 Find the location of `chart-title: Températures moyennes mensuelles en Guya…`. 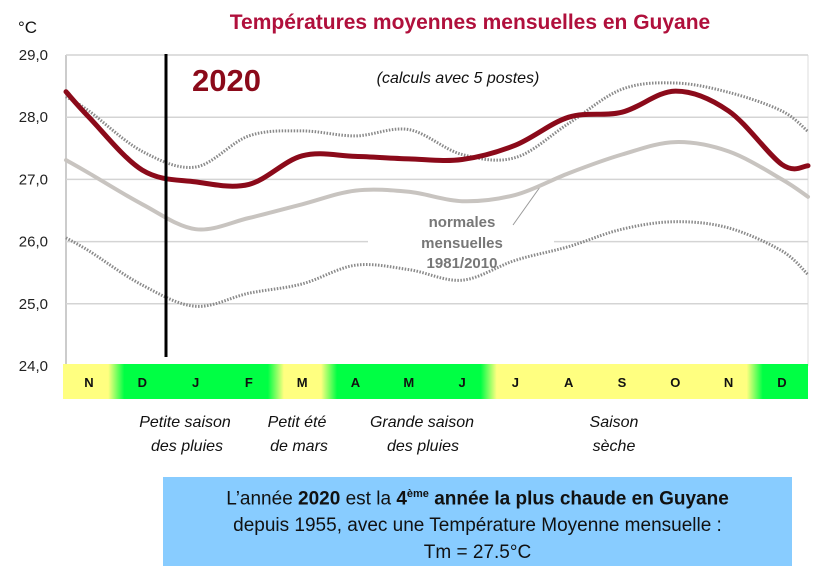

chart-title: Températures moyennes mensuelles en Guya… is located at coordinates (470, 22).